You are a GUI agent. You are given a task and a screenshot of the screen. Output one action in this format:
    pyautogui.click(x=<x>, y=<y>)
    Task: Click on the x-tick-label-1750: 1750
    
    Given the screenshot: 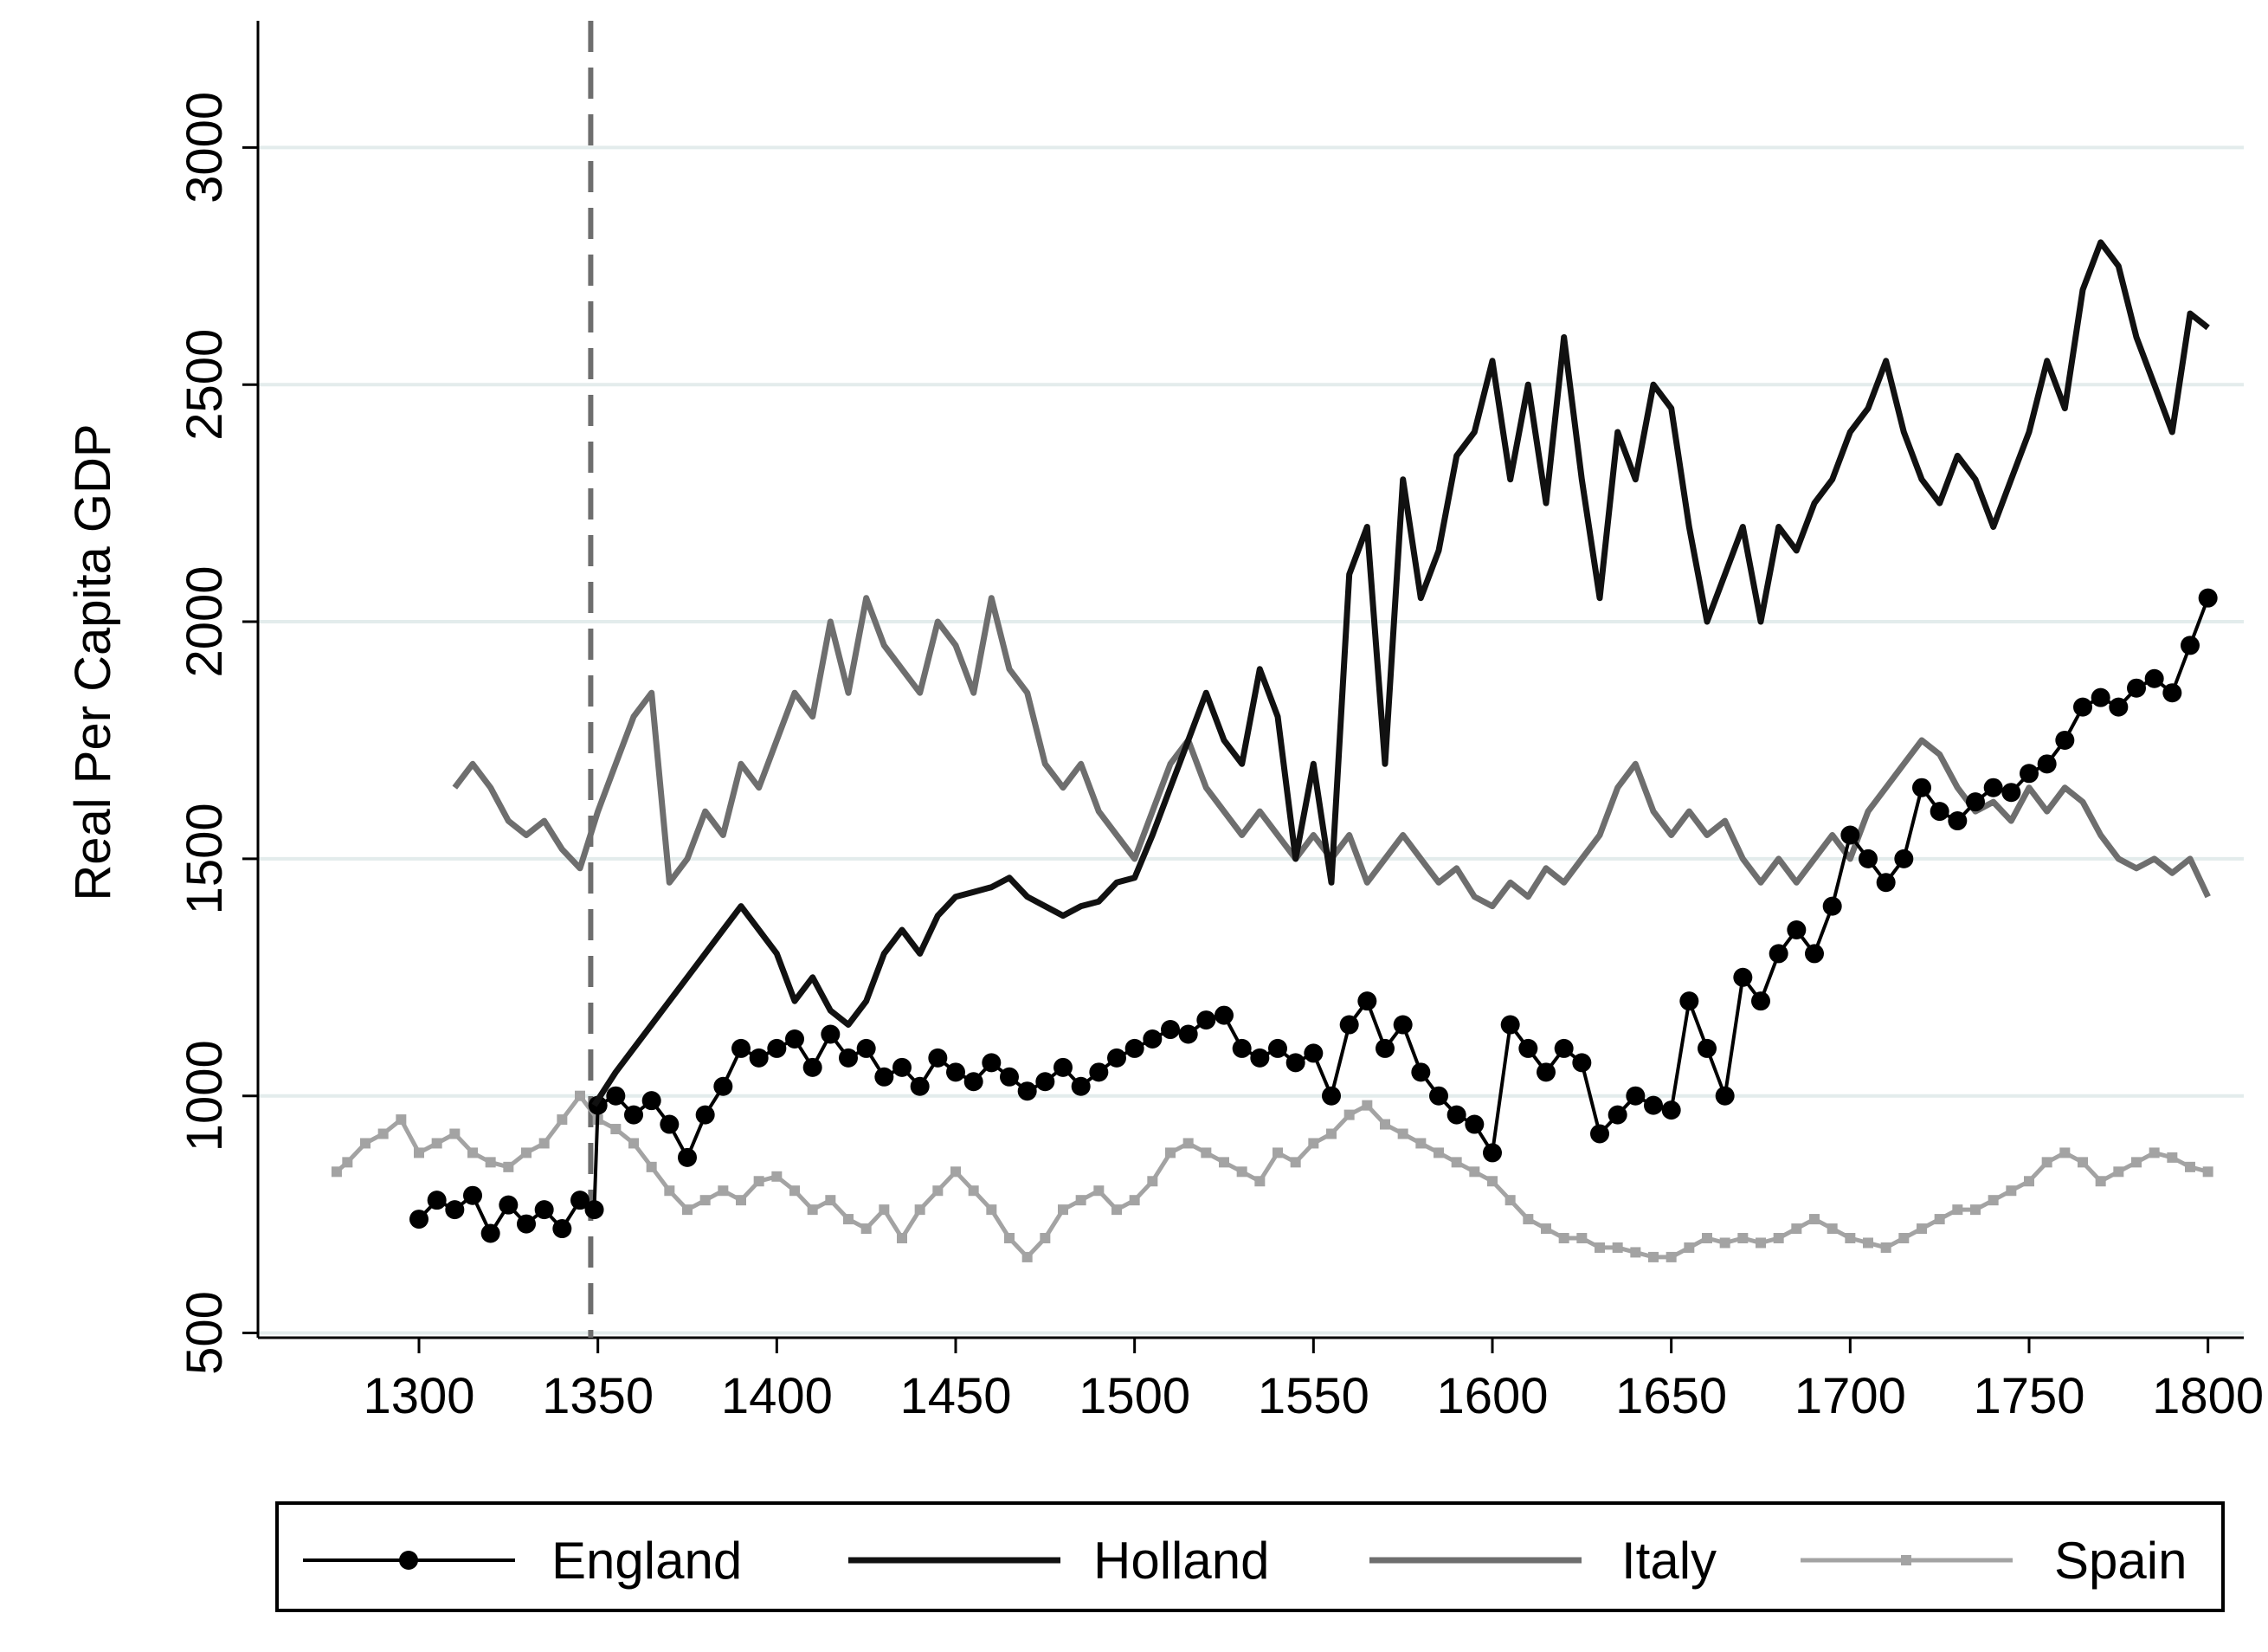 What is the action you would take?
    pyautogui.click(x=2028, y=1396)
    